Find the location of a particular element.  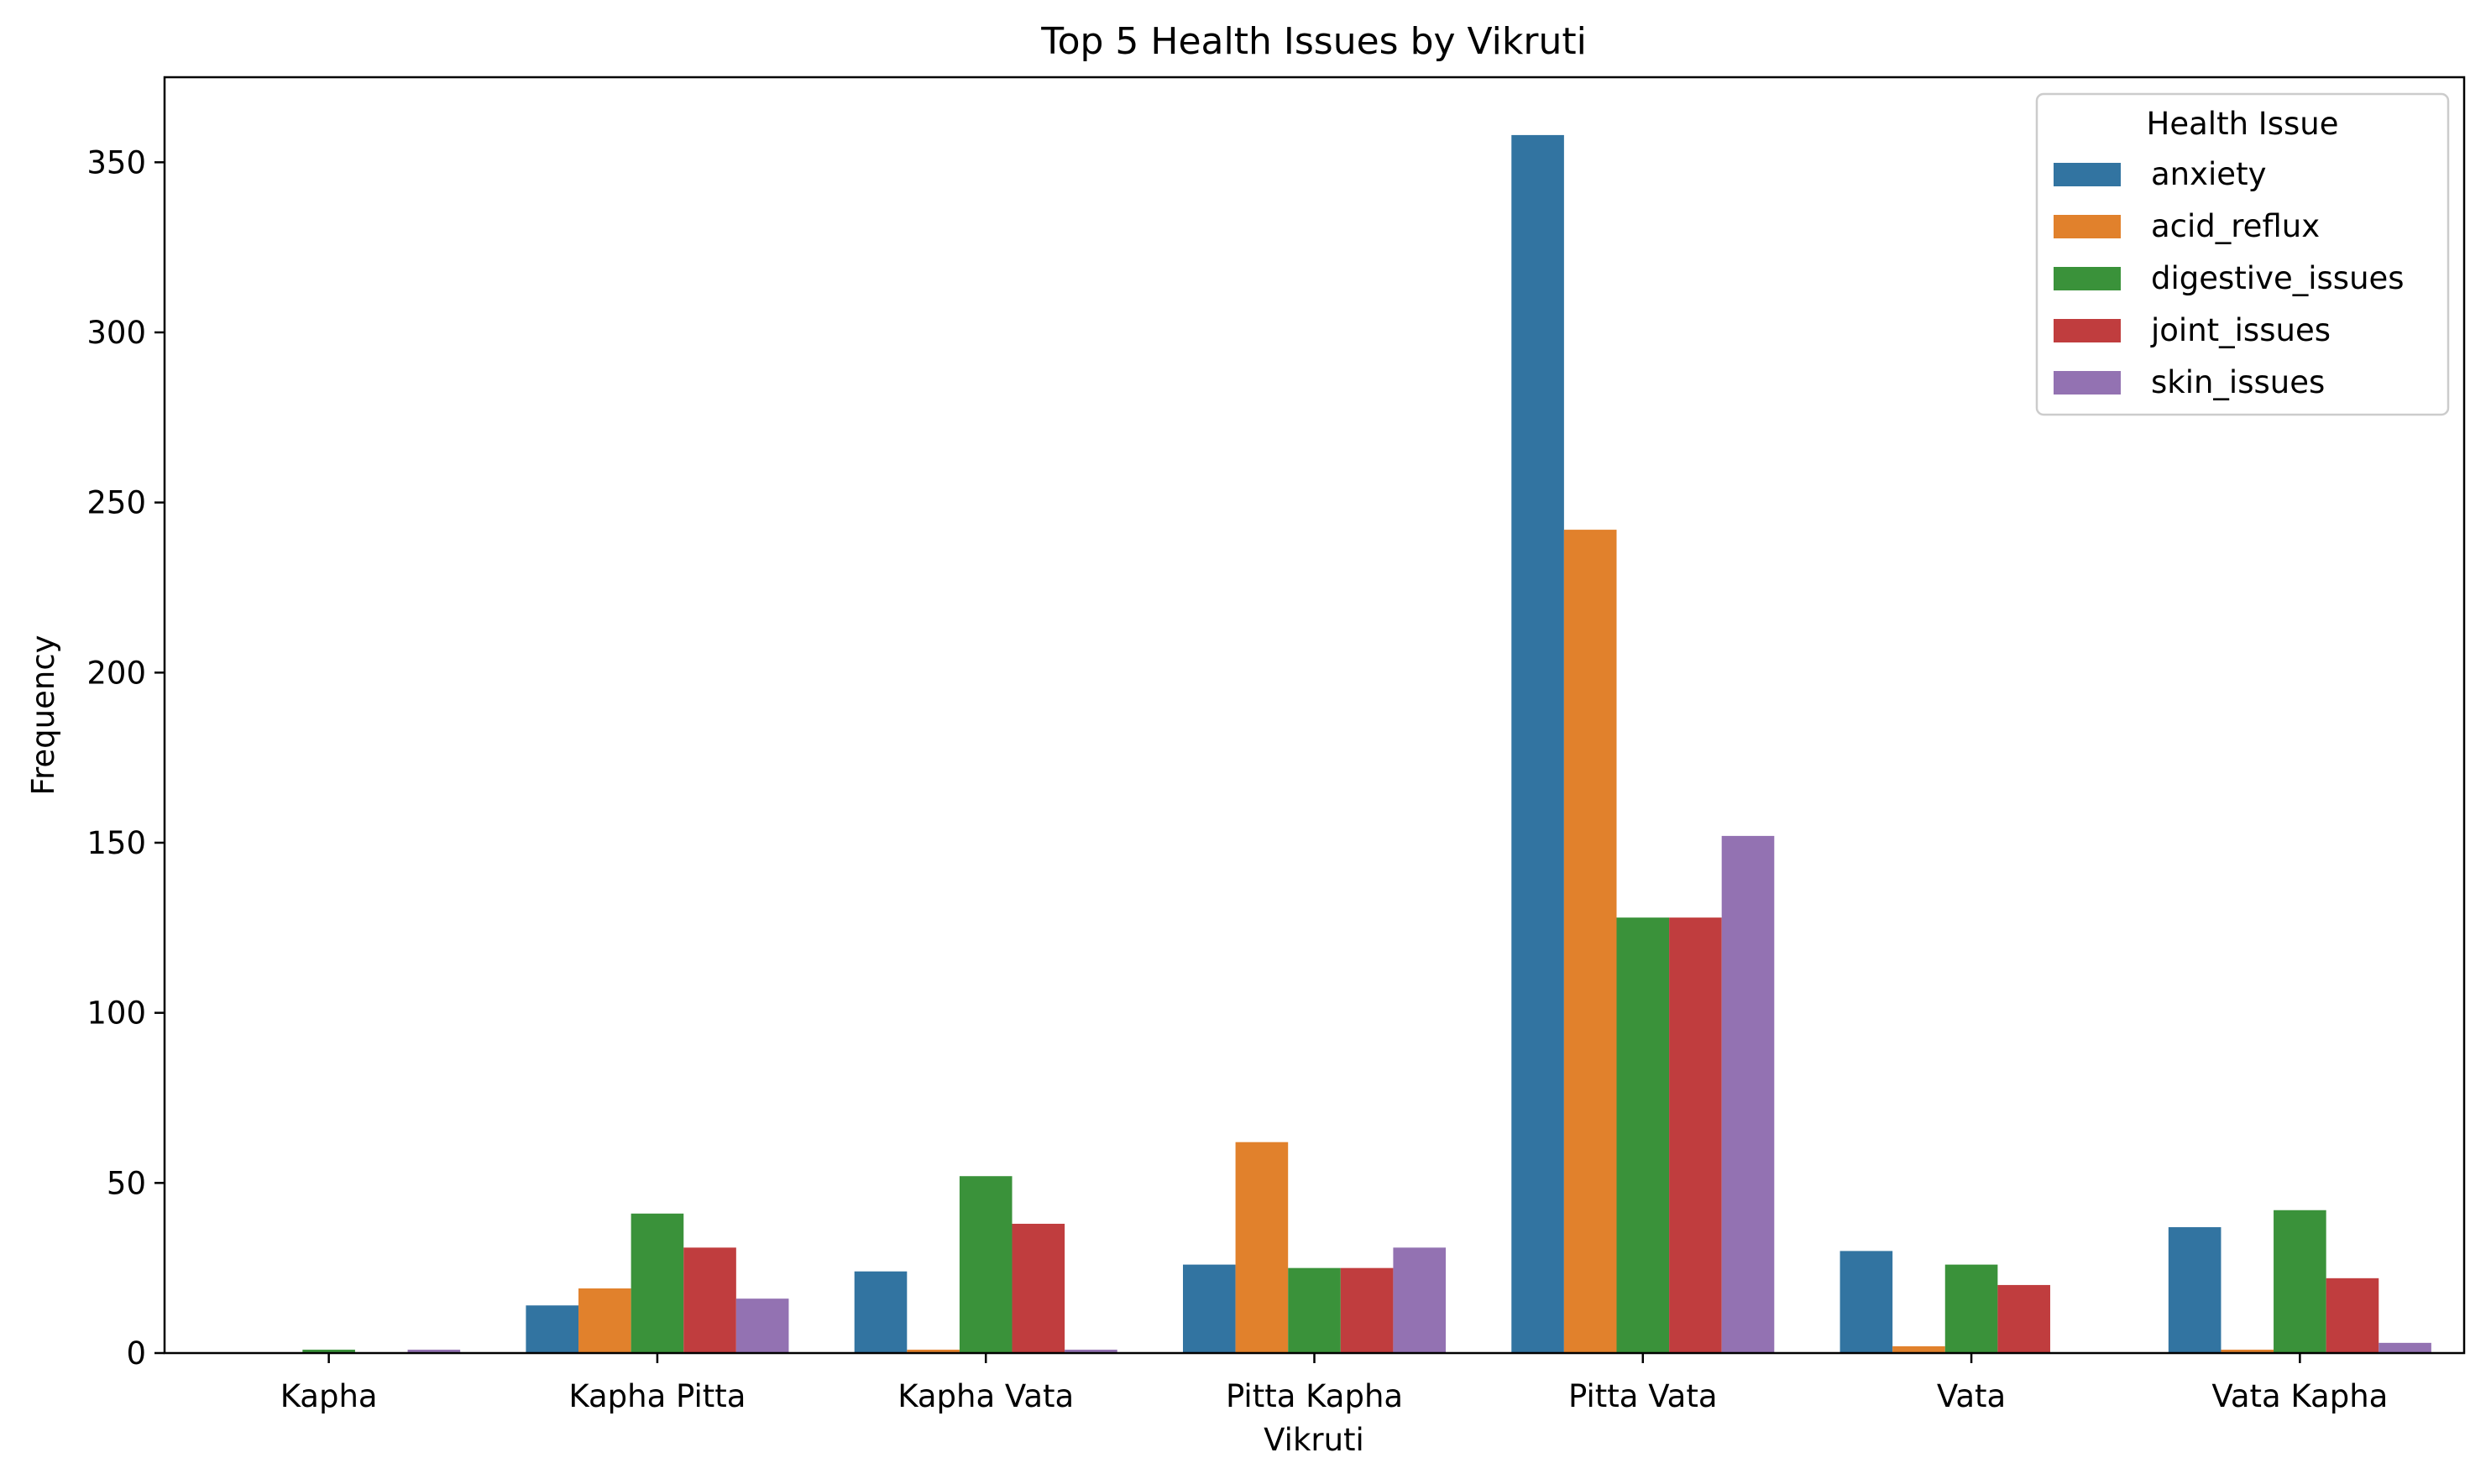

bar-joint-issues-vata is located at coordinates (2024, 1318).